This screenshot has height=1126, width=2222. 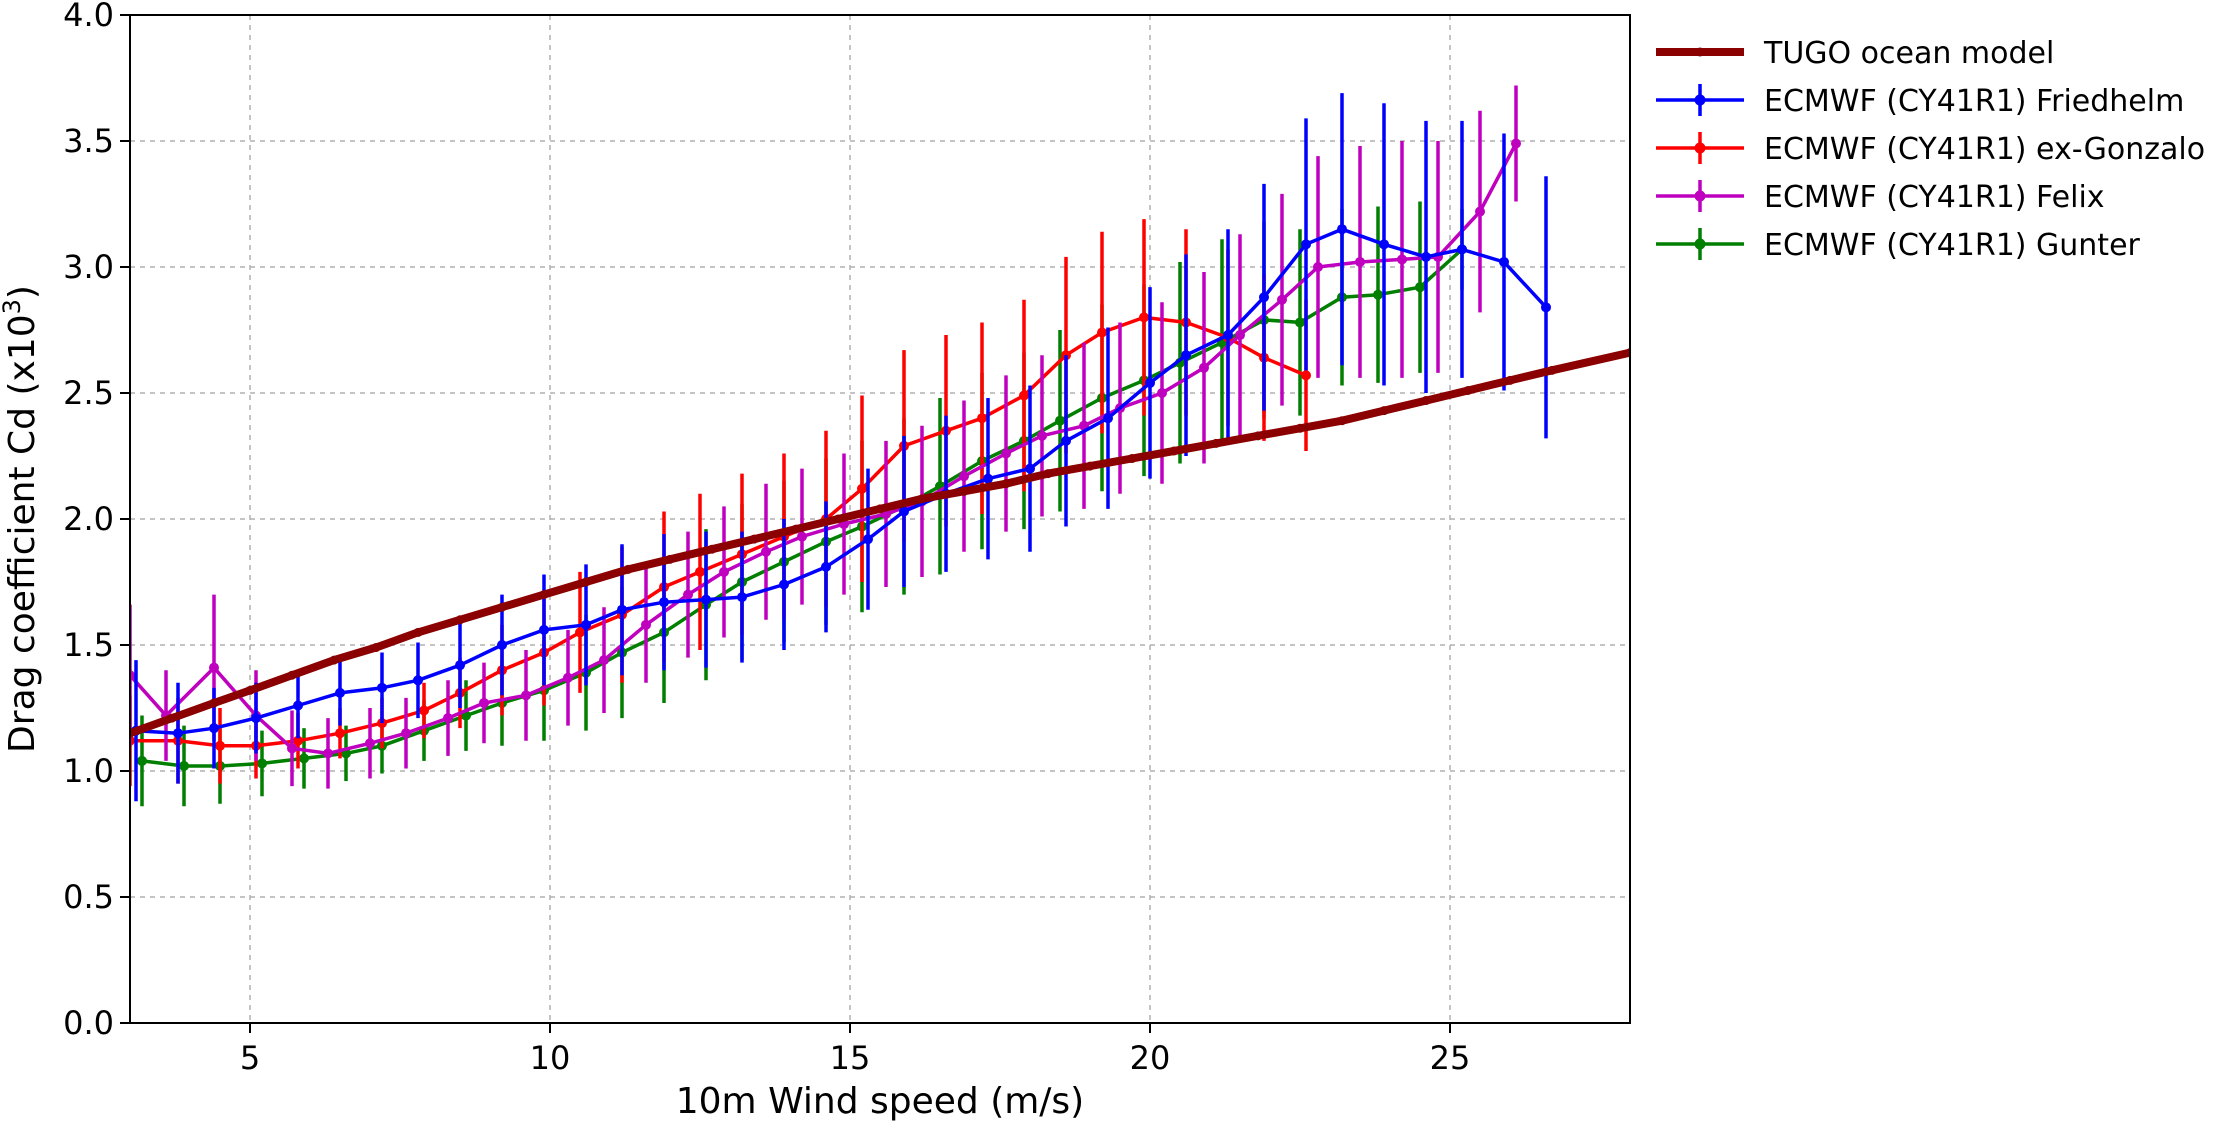 What do you see at coordinates (1150, 1058) in the screenshot?
I see `x-tick-label: 20` at bounding box center [1150, 1058].